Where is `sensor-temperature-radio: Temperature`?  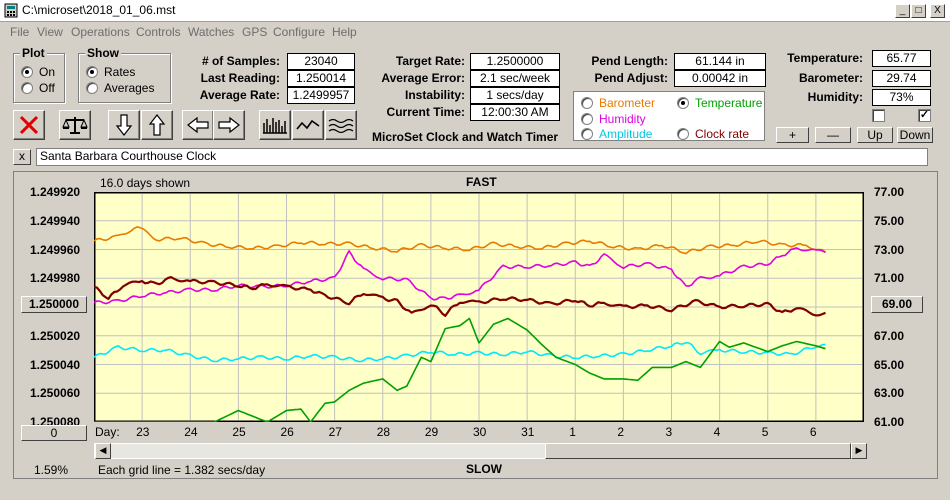
sensor-temperature-radio: Temperature is located at coordinates (719, 103).